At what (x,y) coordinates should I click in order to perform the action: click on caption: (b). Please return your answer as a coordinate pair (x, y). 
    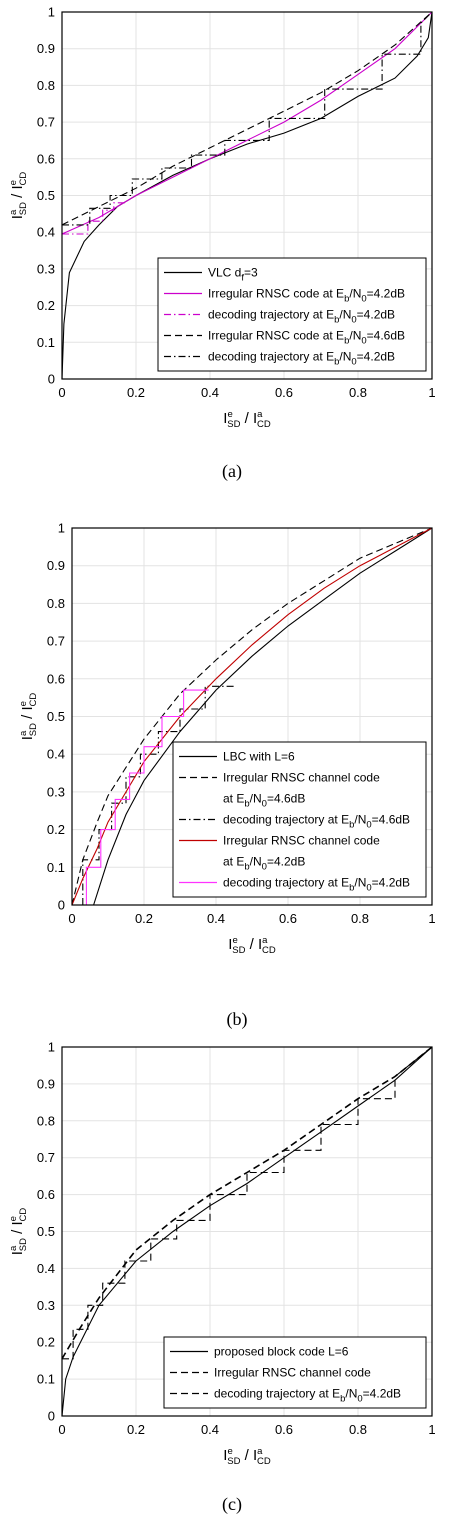
    Looking at the image, I should click on (237, 1019).